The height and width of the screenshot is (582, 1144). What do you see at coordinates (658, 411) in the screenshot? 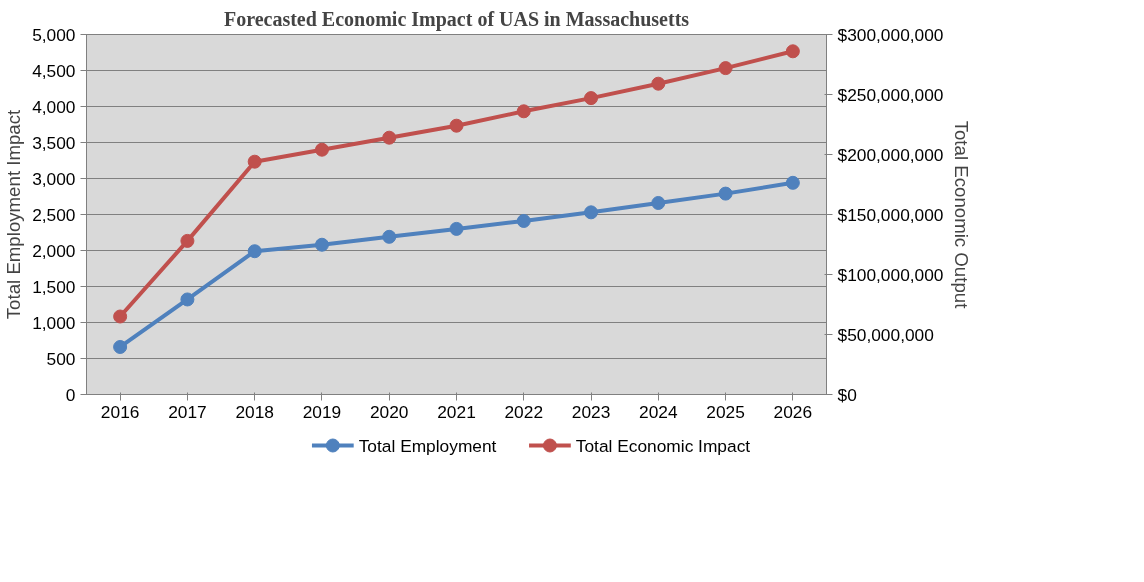
I see `x-tick-label: 2024` at bounding box center [658, 411].